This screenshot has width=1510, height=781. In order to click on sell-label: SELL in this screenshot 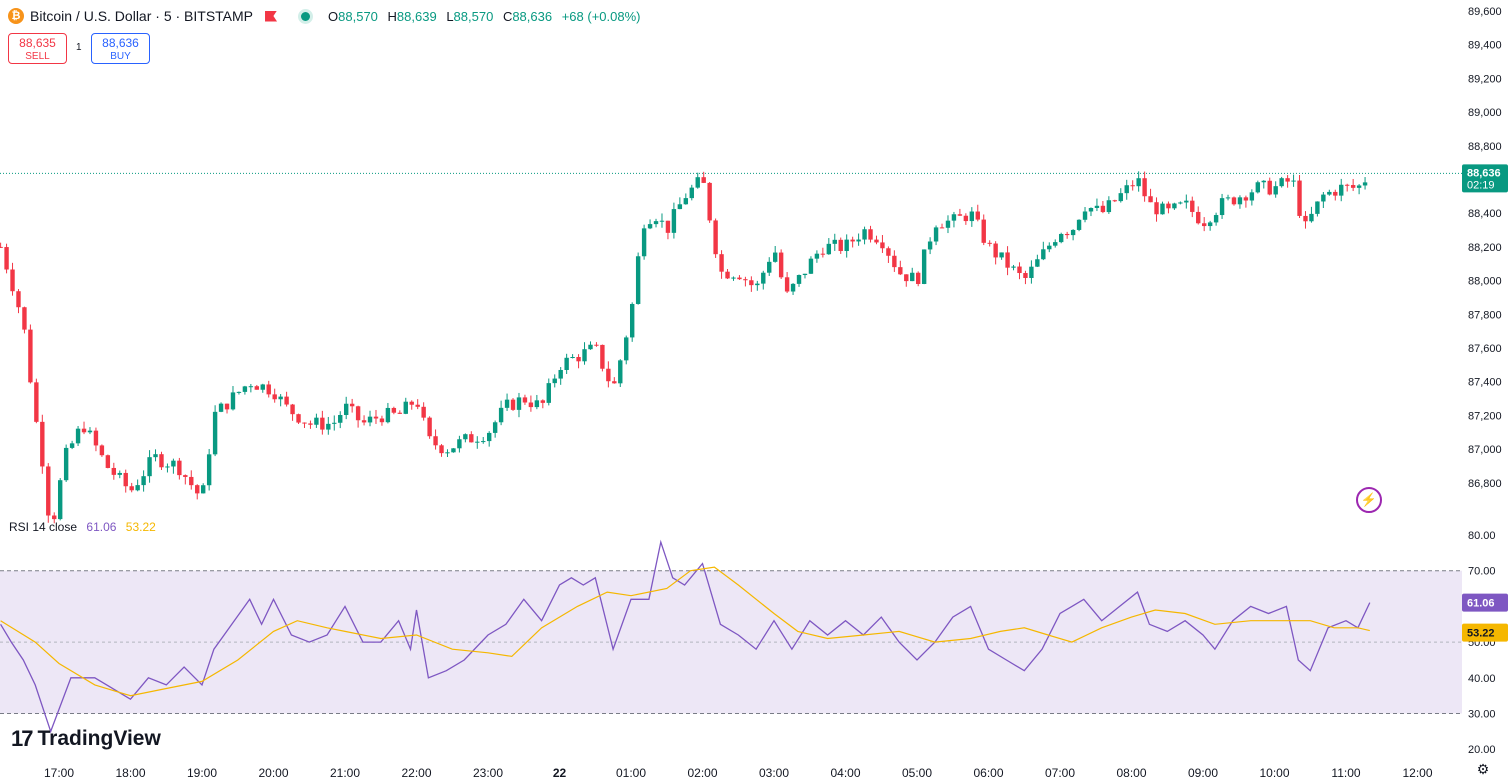, I will do `click(37, 56)`.